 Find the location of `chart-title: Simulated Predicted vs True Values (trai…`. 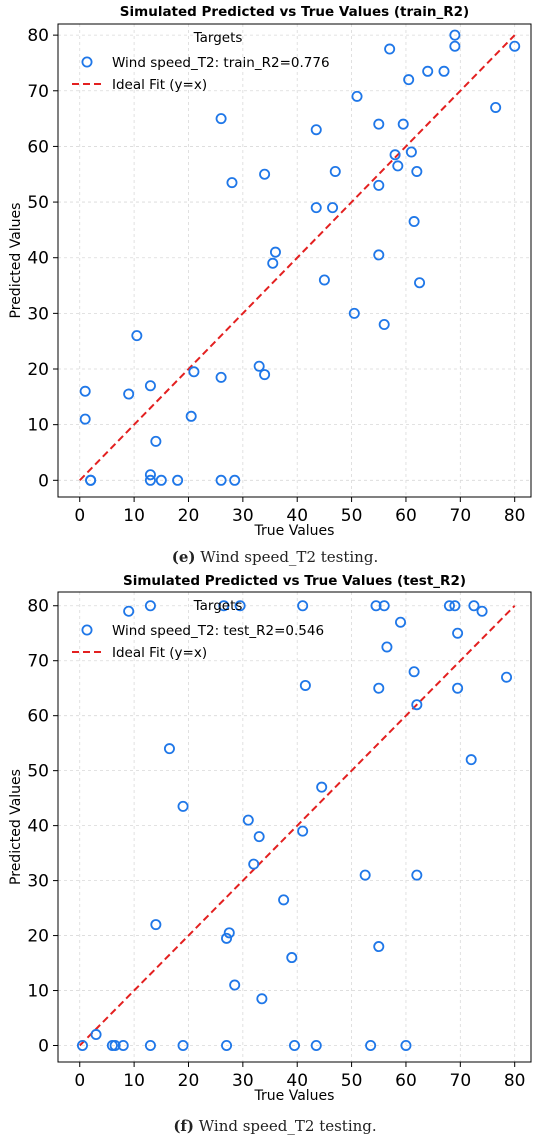

chart-title: Simulated Predicted vs True Values (trai… is located at coordinates (294, 12).